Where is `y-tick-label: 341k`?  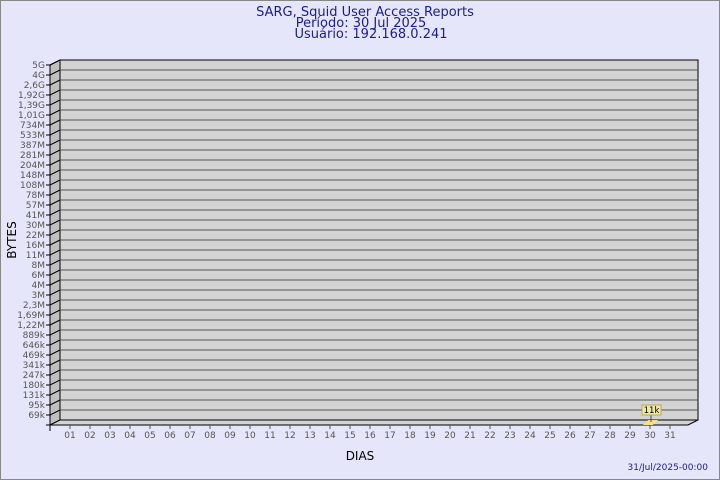
y-tick-label: 341k is located at coordinates (34, 366).